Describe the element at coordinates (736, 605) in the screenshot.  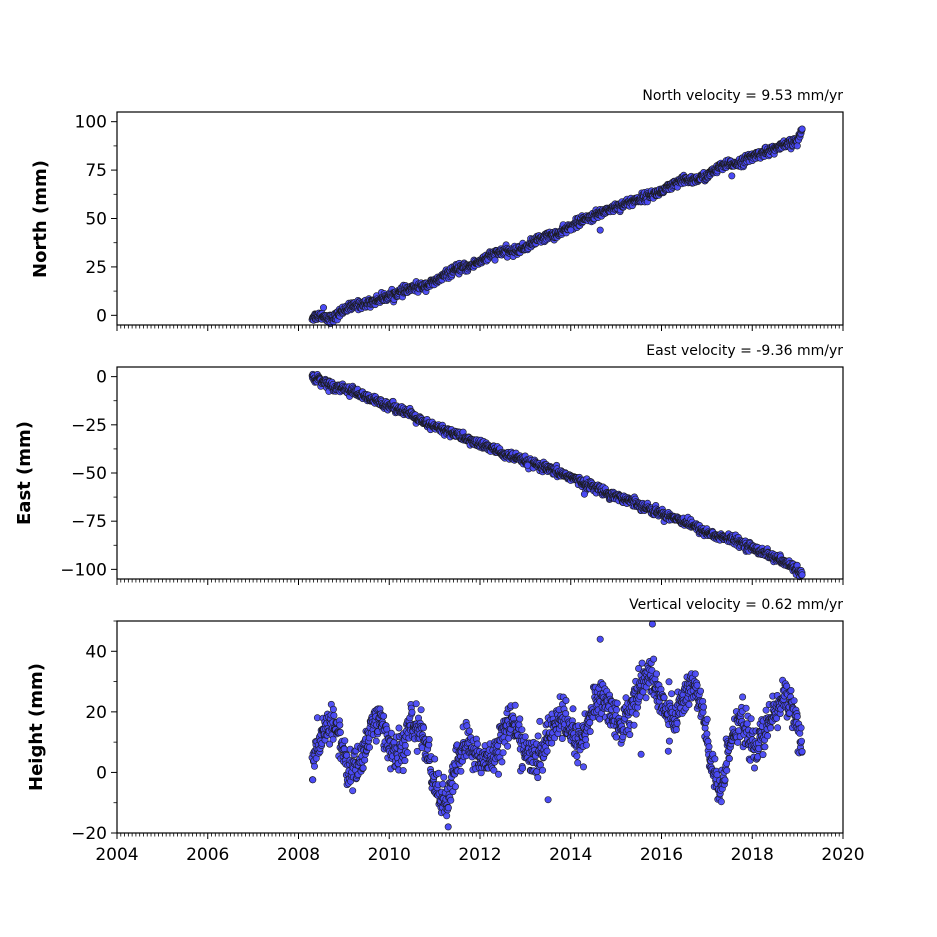
I see `vertical-velocity-title: Vertical velocity = 0.62 mm/yr` at that location.